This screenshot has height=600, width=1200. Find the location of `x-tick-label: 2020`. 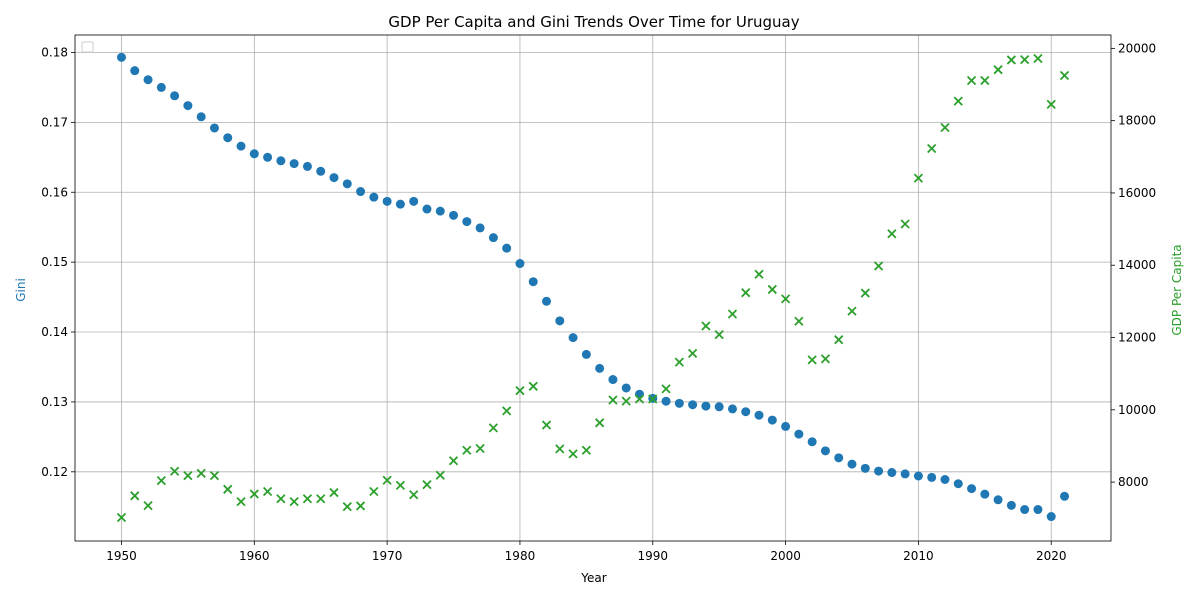

x-tick-label: 2020 is located at coordinates (1051, 556).